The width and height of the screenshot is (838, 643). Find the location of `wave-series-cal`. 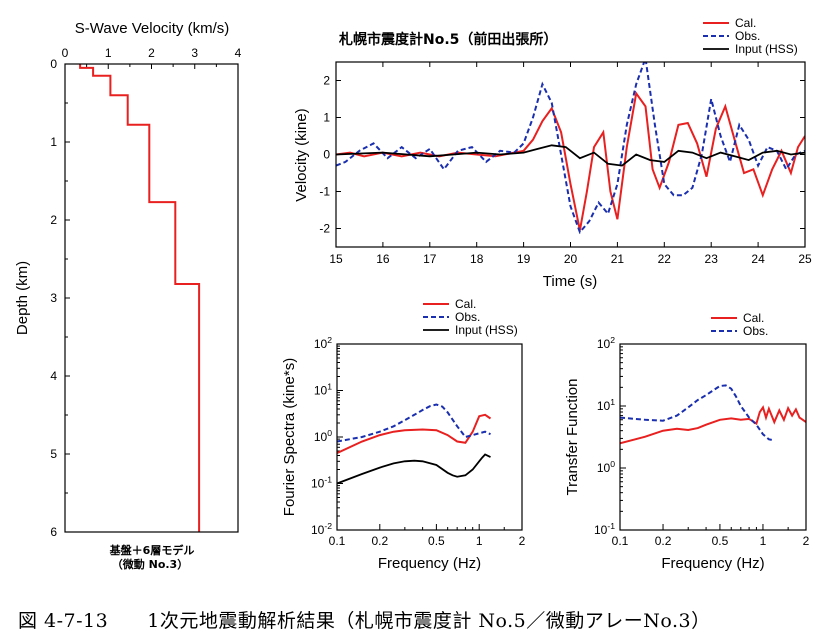

wave-series-cal is located at coordinates (570, 160).